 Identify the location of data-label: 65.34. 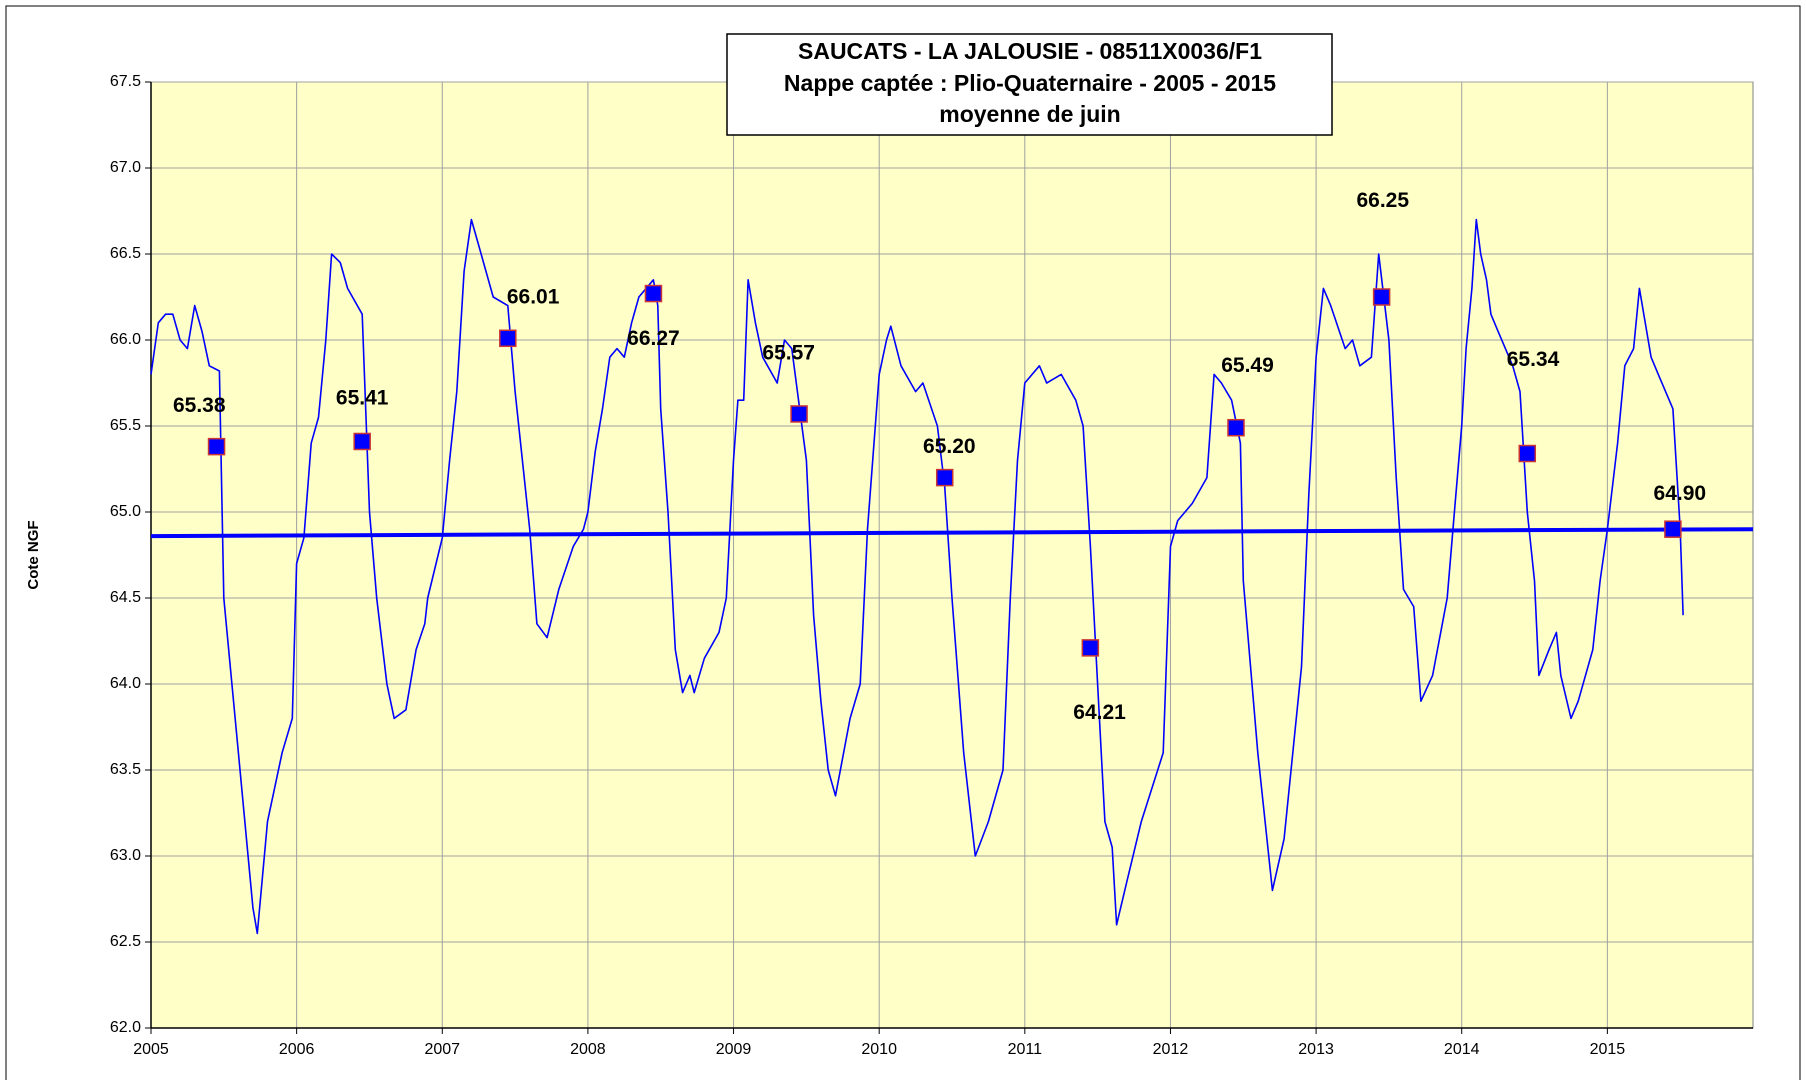
(1533, 359).